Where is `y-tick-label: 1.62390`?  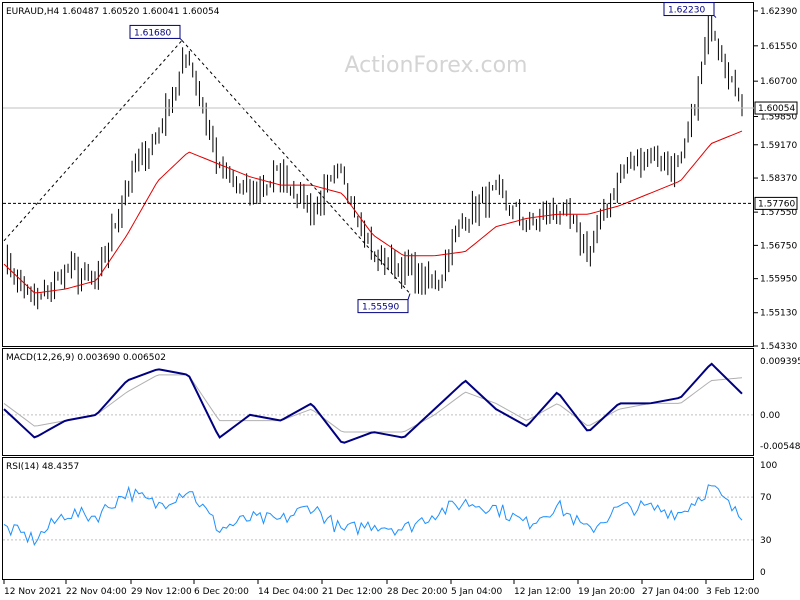
y-tick-label: 1.62390 is located at coordinates (778, 12).